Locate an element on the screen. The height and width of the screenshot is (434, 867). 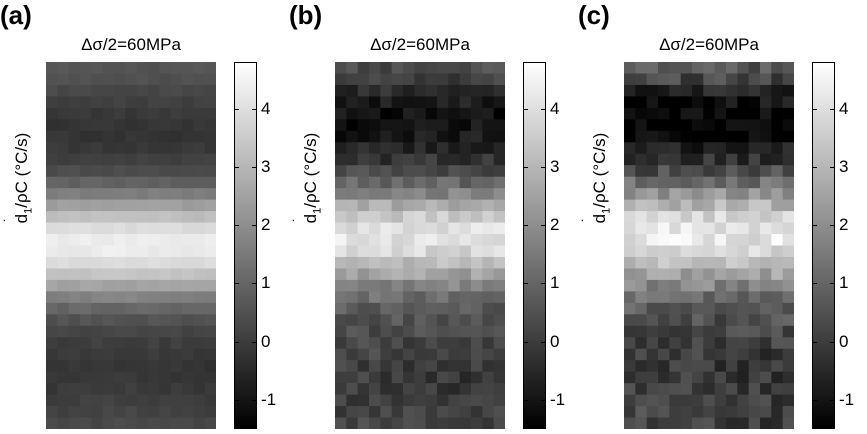
y-label-symbol: d is located at coordinates (599, 218).